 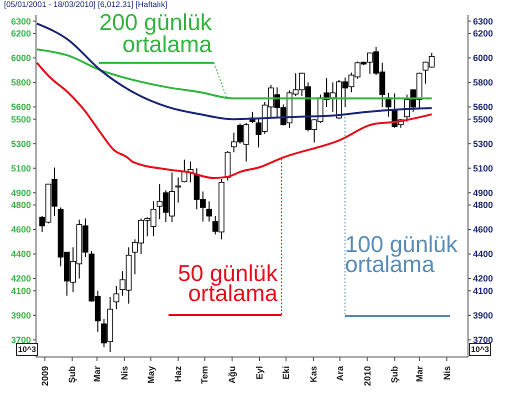 I want to click on annotation: 10^3, so click(x=27, y=349).